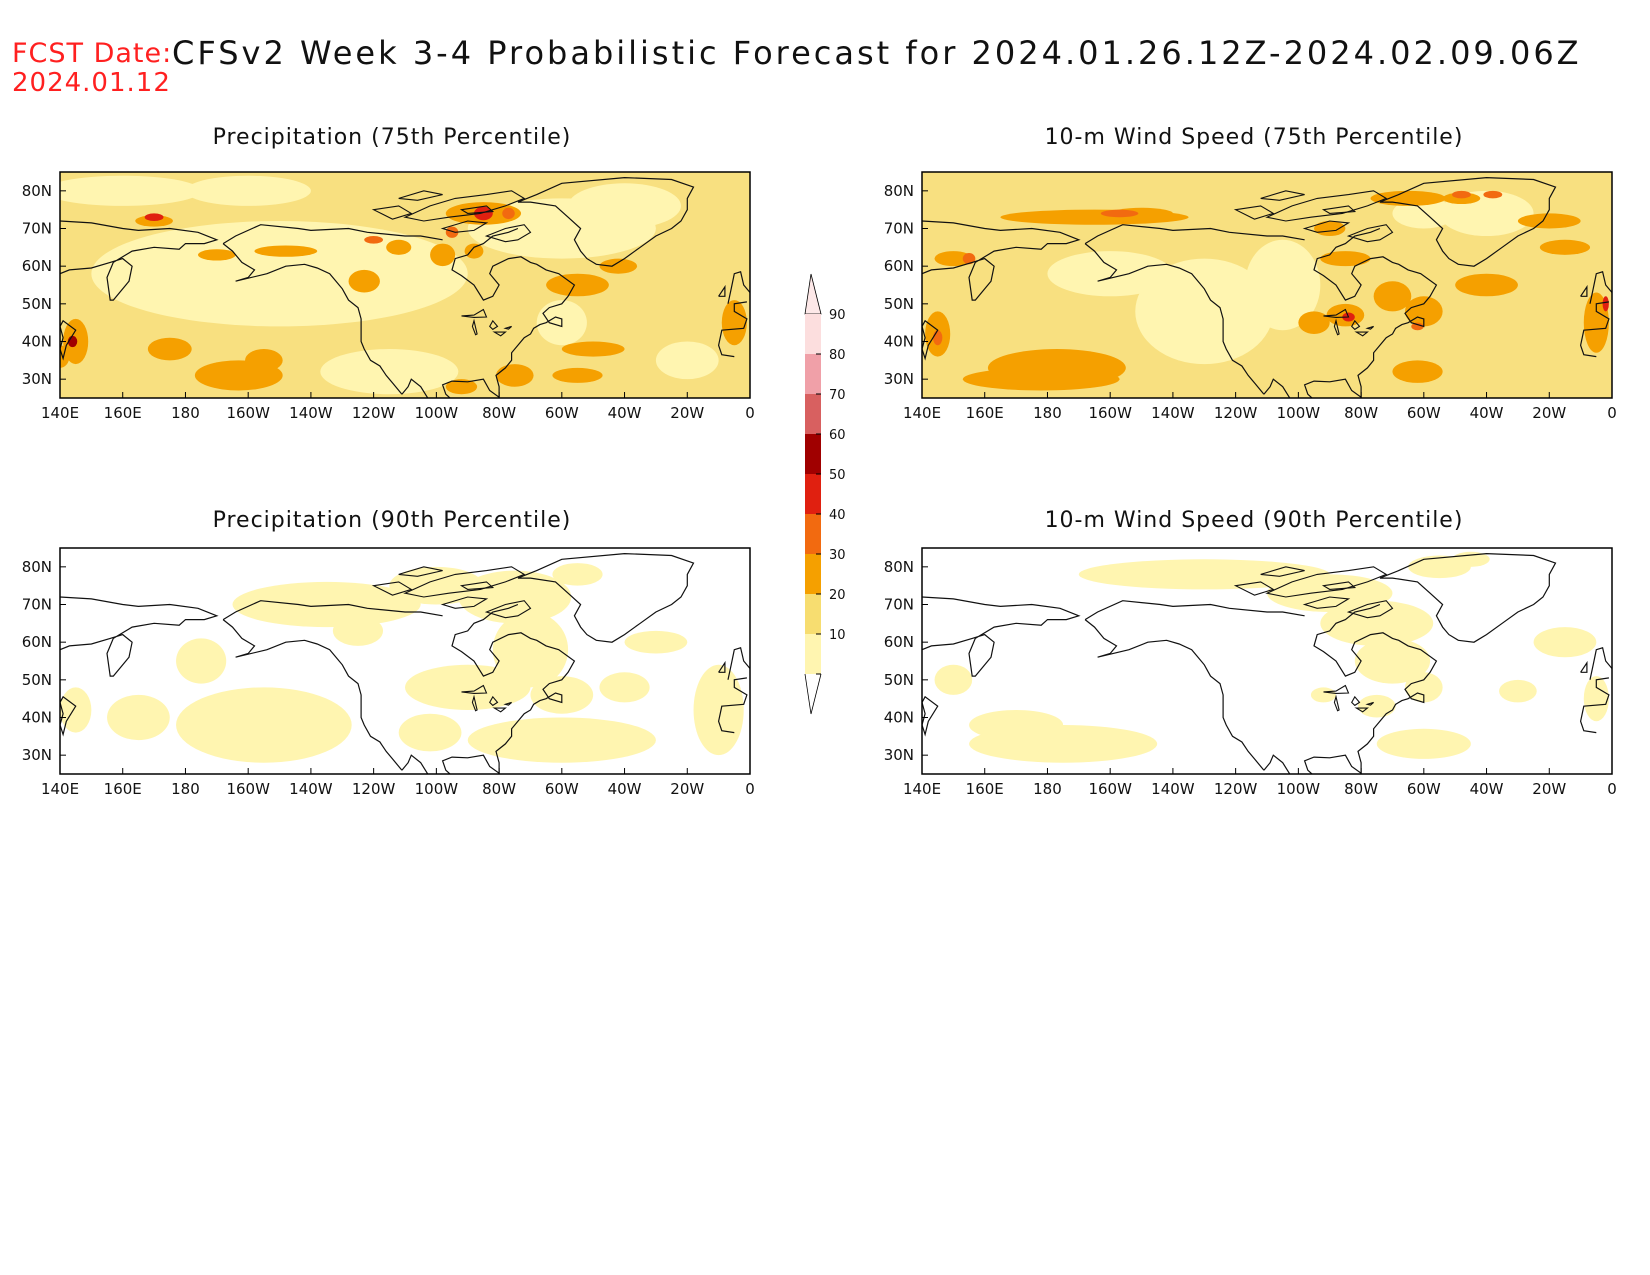 This screenshot has height=1275, width=1650. I want to click on lat-tick-label: 80N, so click(899, 191).